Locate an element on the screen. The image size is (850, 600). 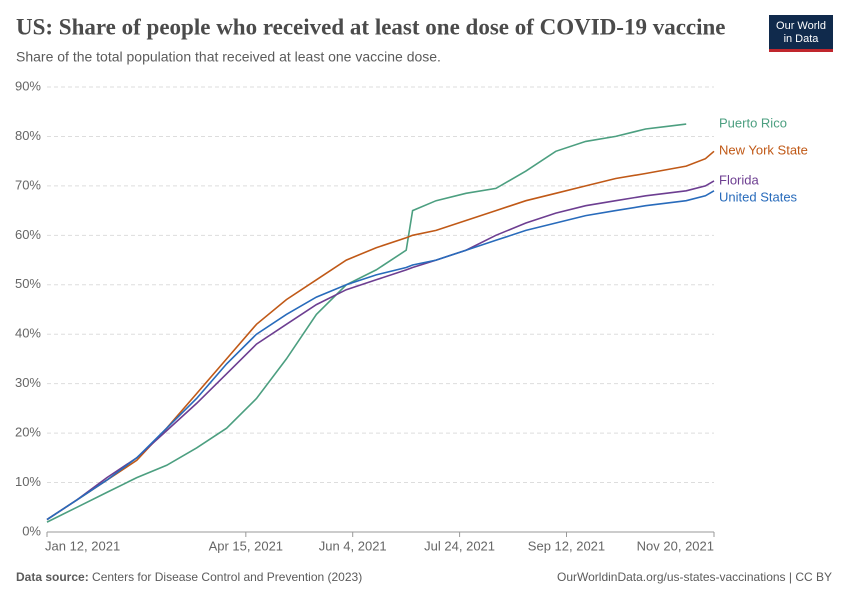
logo-text: in Data is located at coordinates (802, 39).